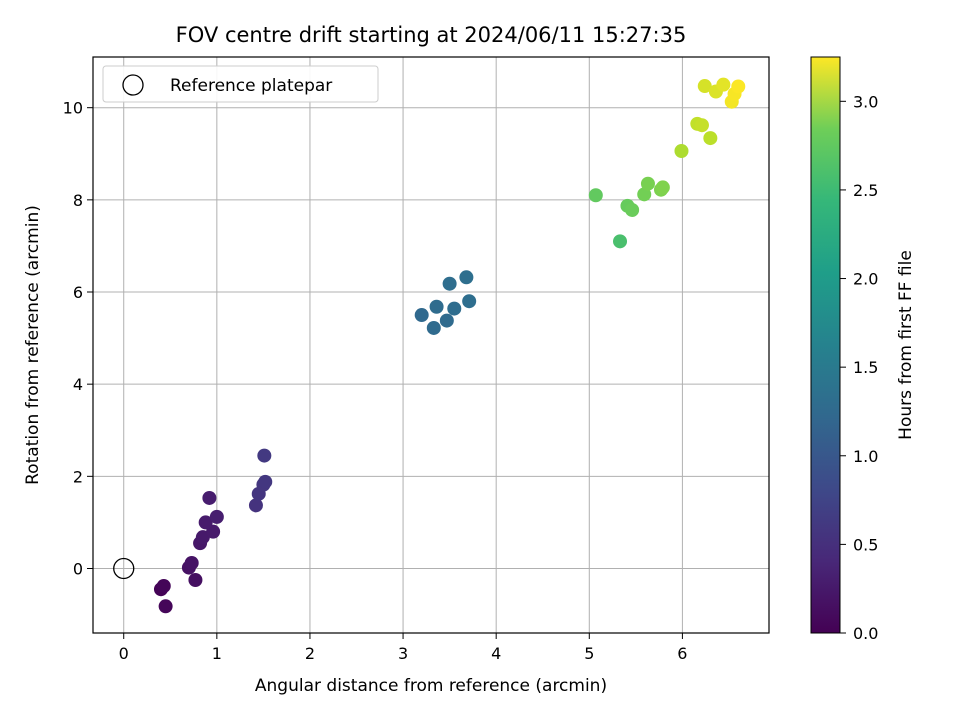 This screenshot has height=720, width=960. Describe the element at coordinates (865, 279) in the screenshot. I see `colorbar-tick-label: 2.0` at that location.